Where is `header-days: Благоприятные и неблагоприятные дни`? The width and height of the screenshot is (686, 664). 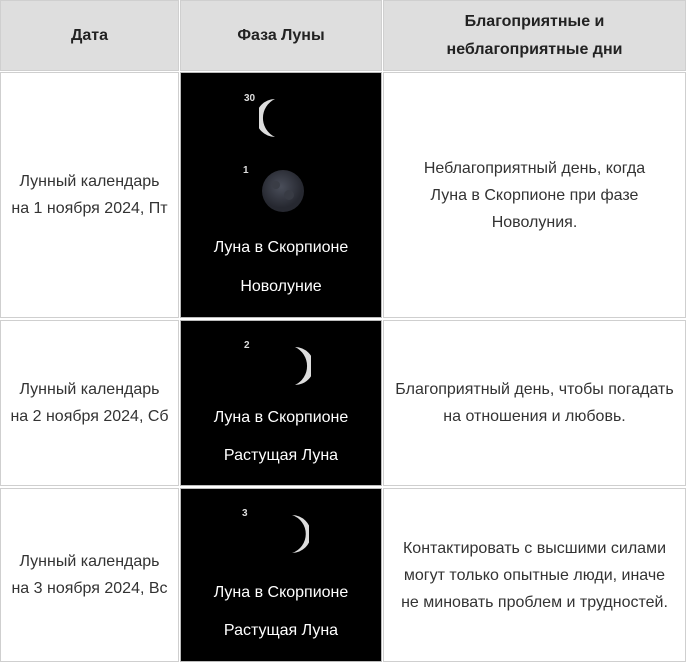
header-days: Благоприятные и неблагоприятные дни is located at coordinates (534, 35).